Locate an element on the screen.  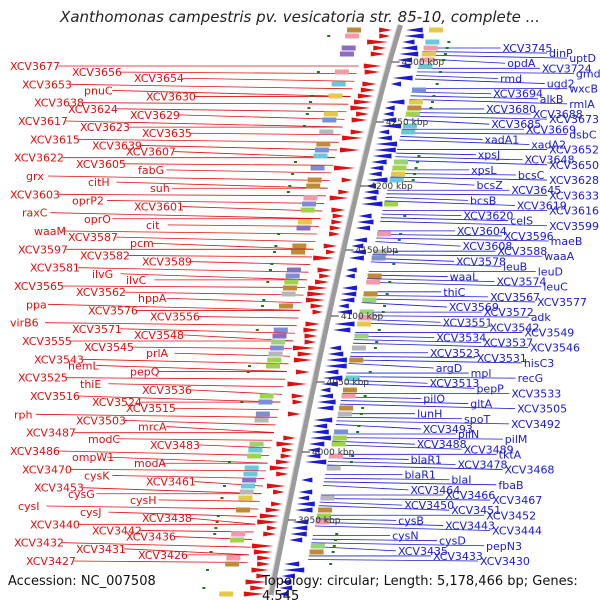
gene-label-forward: thiE is located at coordinates (90, 384).